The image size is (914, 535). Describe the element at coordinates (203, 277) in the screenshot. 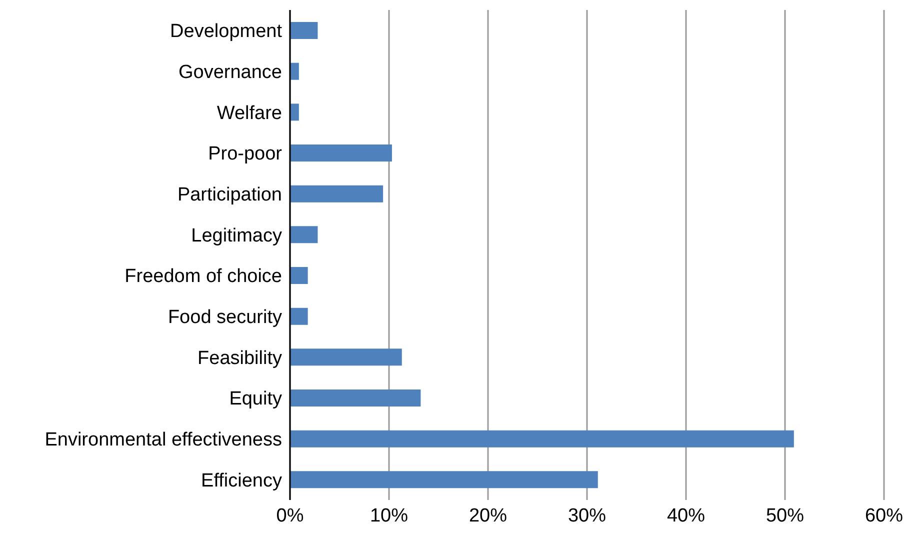

I see `y-tick-label: Freedom of choice` at that location.